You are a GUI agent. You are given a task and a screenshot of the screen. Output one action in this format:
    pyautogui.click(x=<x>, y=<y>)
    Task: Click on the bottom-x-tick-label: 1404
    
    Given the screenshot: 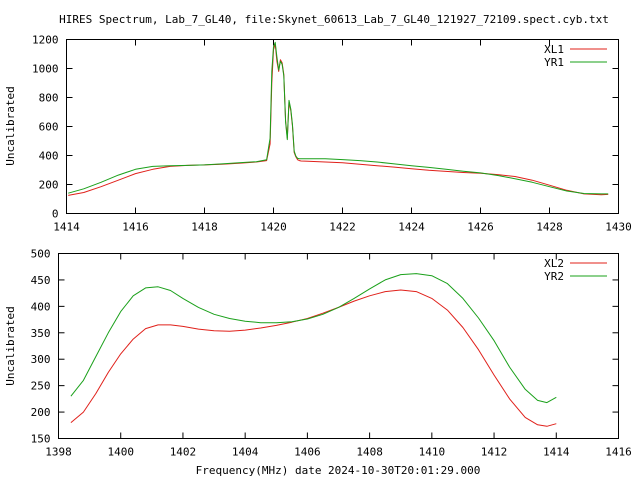 What is the action you would take?
    pyautogui.click(x=245, y=452)
    